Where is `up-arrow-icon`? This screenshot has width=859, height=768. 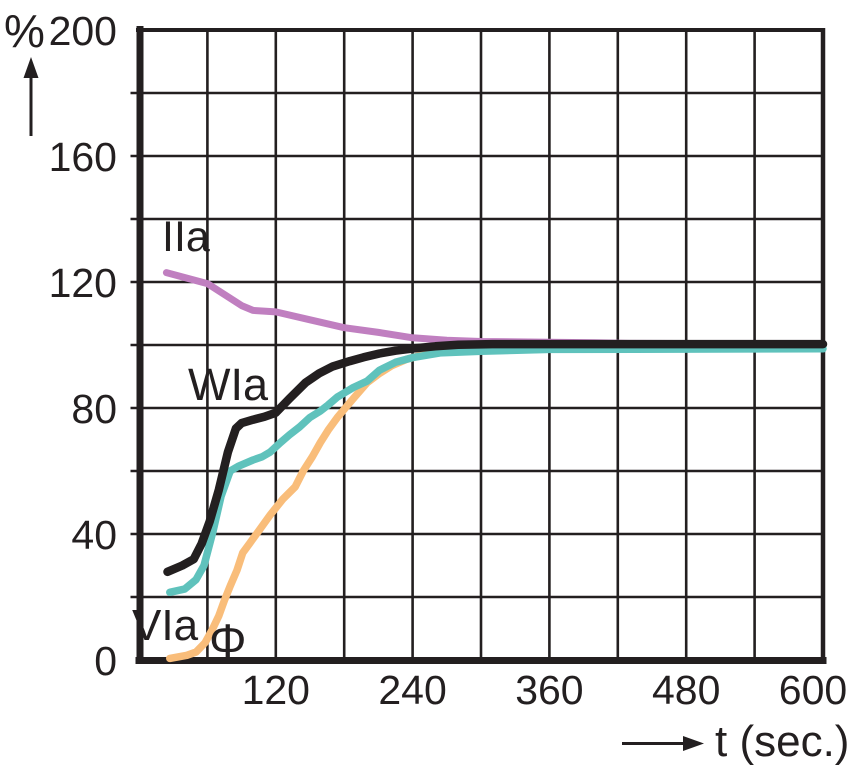
up-arrow-icon is located at coordinates (31, 67).